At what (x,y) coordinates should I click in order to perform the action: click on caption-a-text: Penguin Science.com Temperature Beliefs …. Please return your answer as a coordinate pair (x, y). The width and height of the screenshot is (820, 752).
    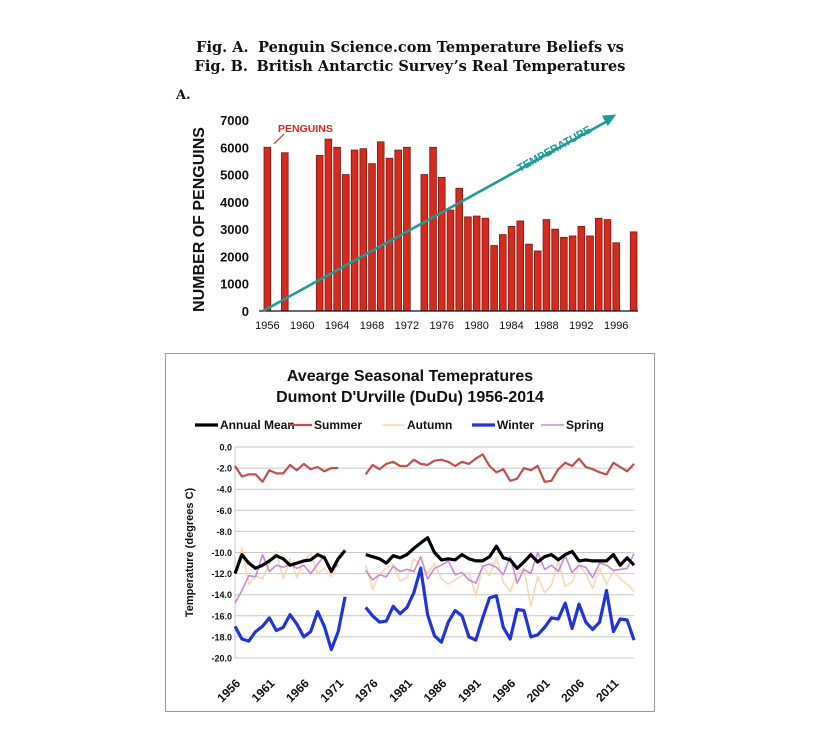
    Looking at the image, I should click on (441, 47).